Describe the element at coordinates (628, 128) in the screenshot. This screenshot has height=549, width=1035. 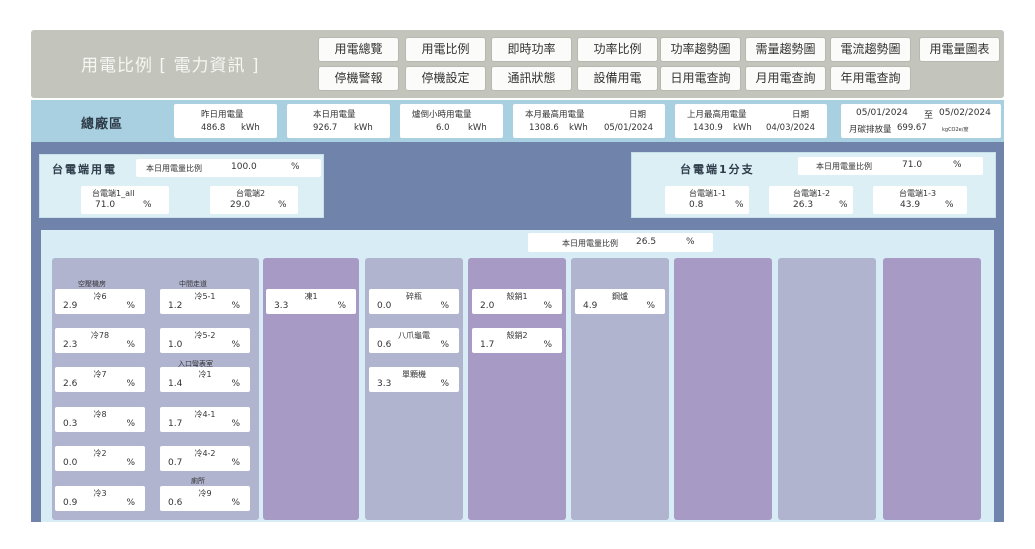
I see `month-max-date: 05/01/2024` at that location.